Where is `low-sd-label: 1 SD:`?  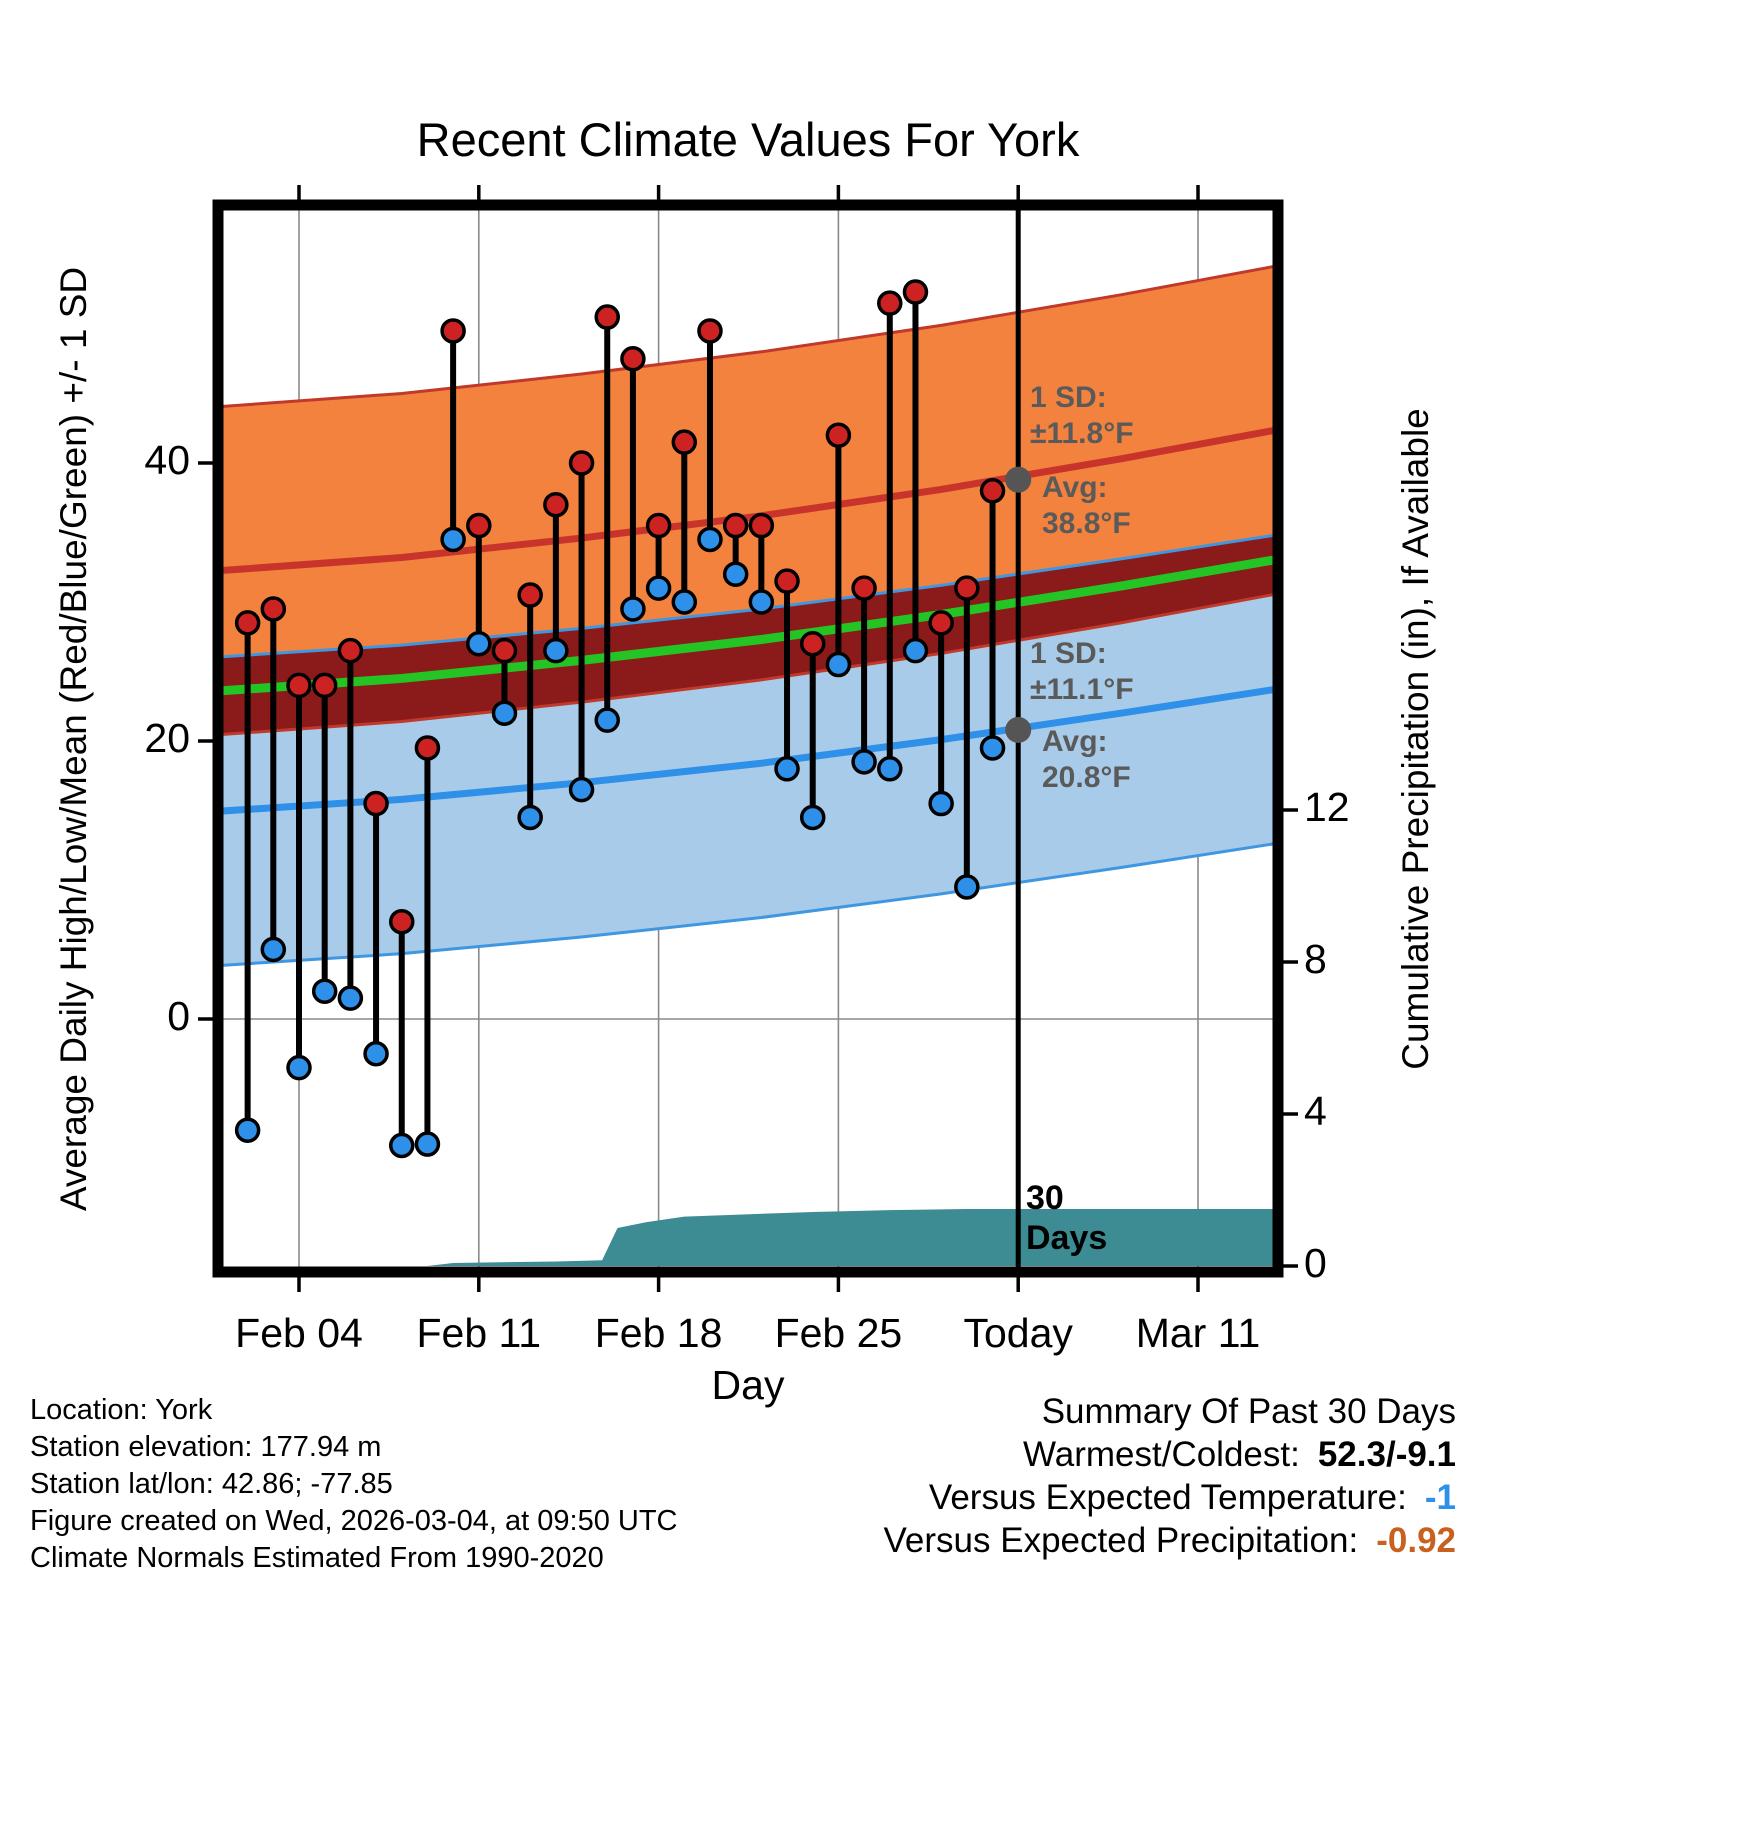
low-sd-label: 1 SD: is located at coordinates (1068, 653).